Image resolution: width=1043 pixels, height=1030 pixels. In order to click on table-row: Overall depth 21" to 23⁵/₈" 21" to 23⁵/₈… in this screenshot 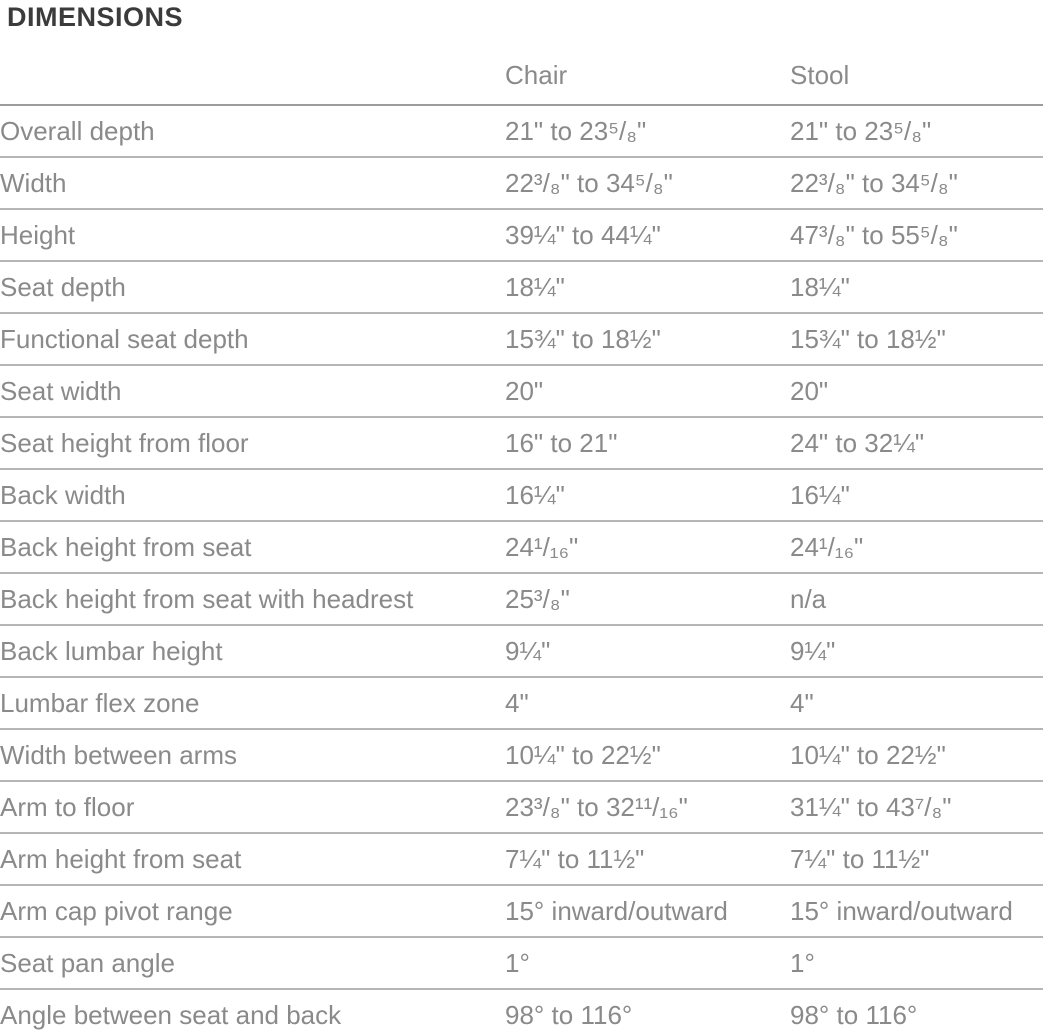, I will do `click(521, 131)`.